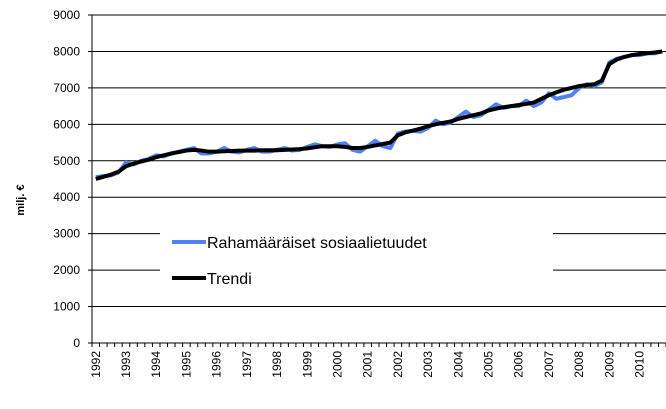 This screenshot has width=666, height=409. I want to click on x-tick-label: 2009, so click(609, 364).